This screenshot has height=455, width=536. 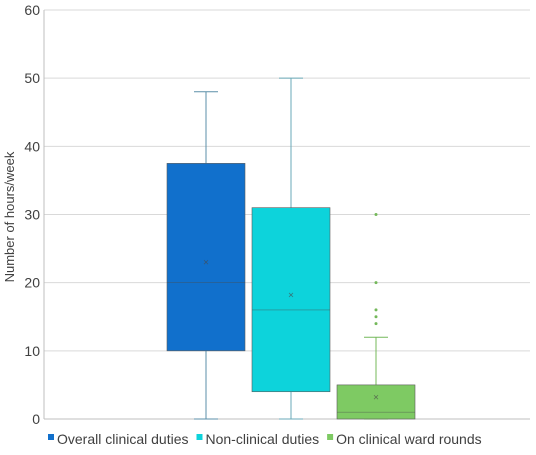 I want to click on legend-label: Non-clinical duties, so click(x=263, y=439).